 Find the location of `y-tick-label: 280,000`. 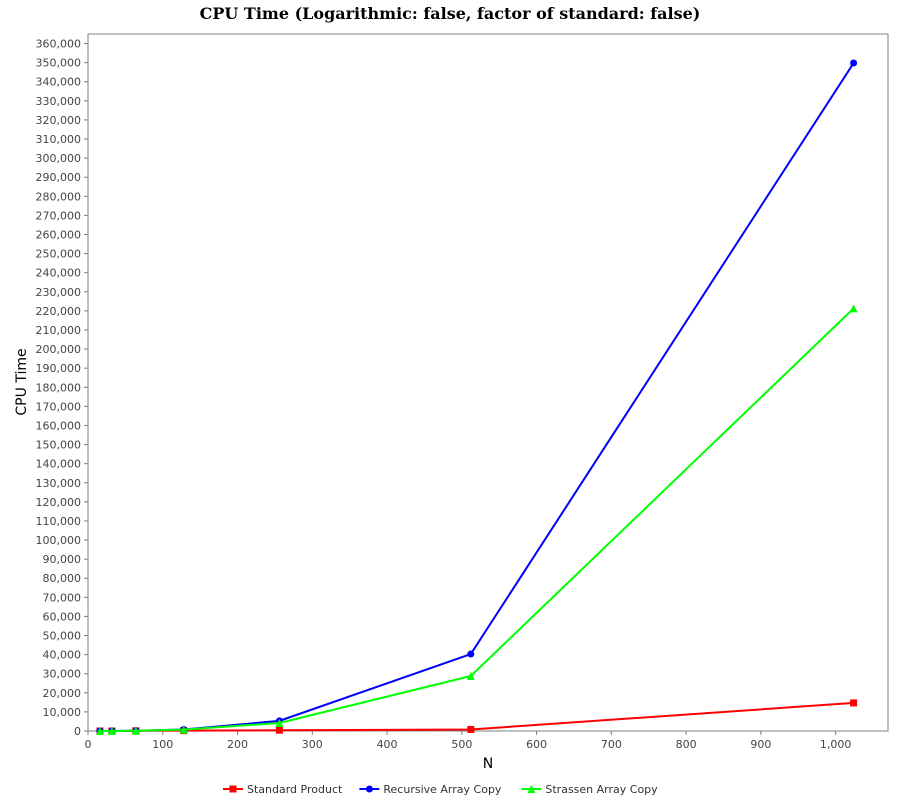

y-tick-label: 280,000 is located at coordinates (59, 196).